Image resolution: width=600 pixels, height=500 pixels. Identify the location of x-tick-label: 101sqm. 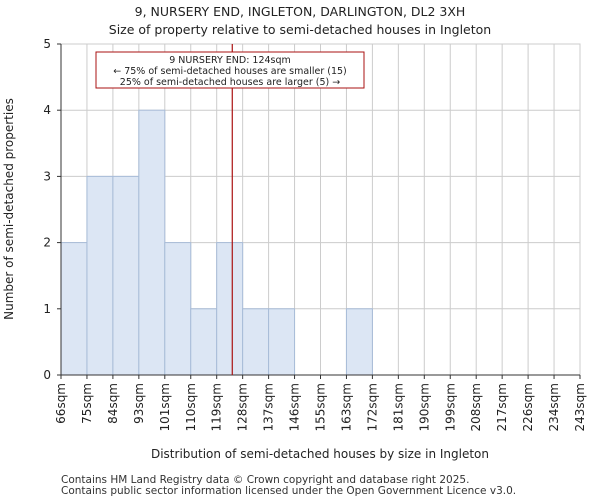
(165, 407).